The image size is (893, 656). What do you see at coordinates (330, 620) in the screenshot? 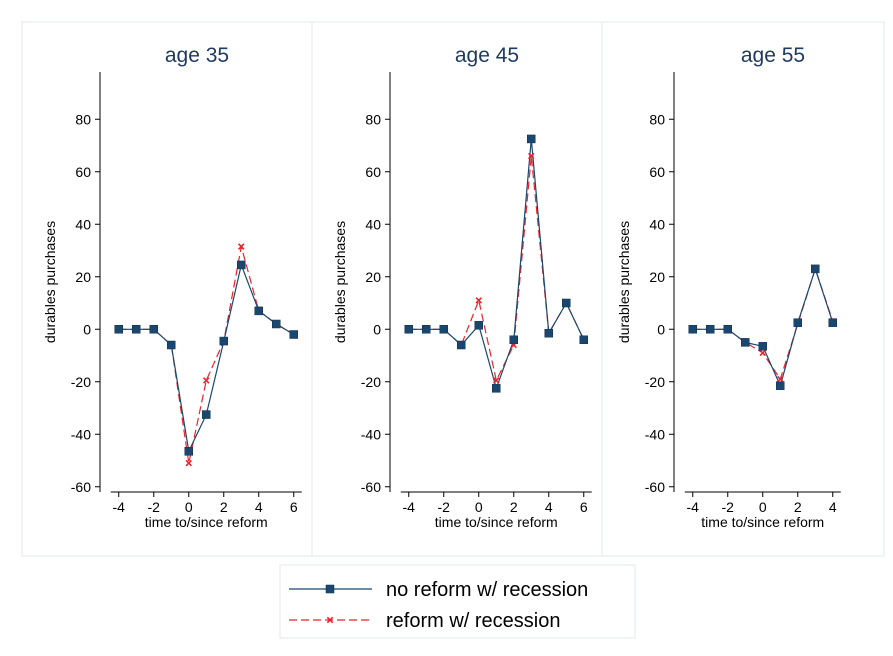
I see `legend-marker-reform` at bounding box center [330, 620].